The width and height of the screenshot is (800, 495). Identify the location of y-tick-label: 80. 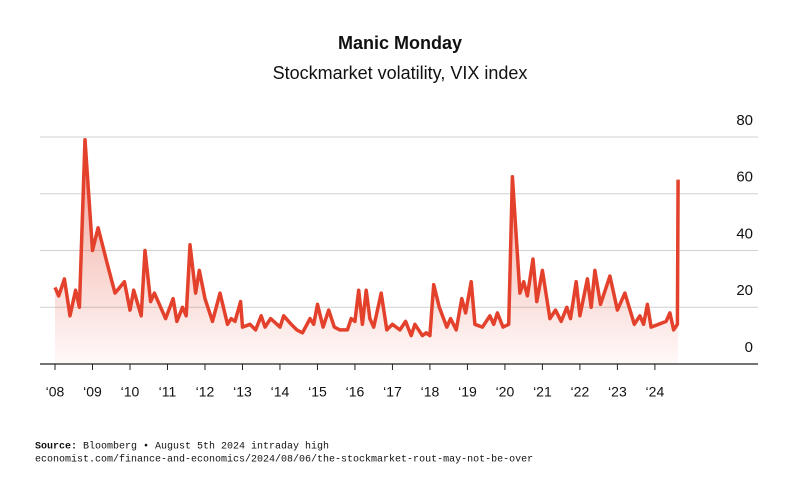
(744, 120).